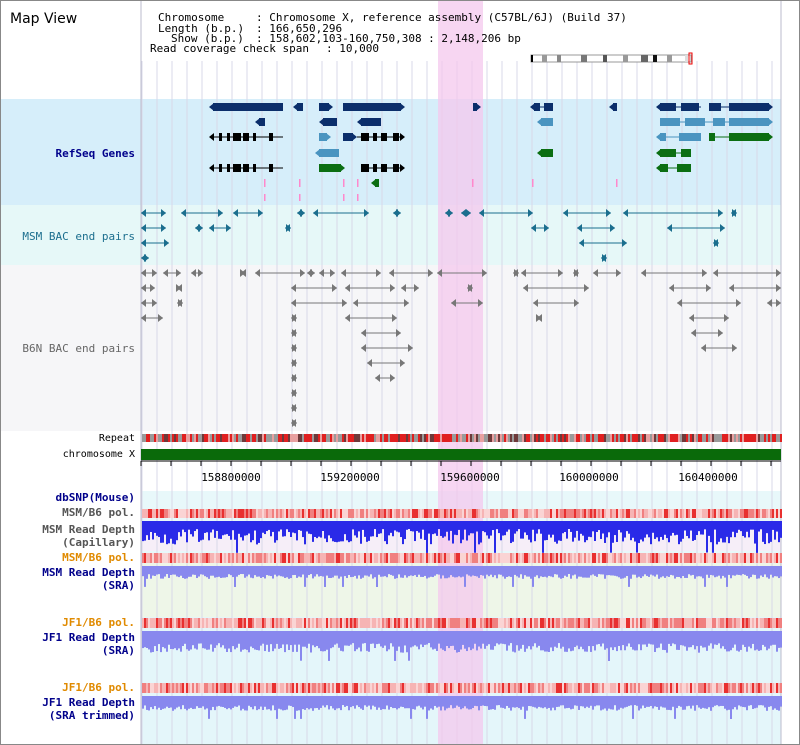  Describe the element at coordinates (95, 497) in the screenshot. I see `dbsnp-label: dbSNP(Mouse)` at that location.